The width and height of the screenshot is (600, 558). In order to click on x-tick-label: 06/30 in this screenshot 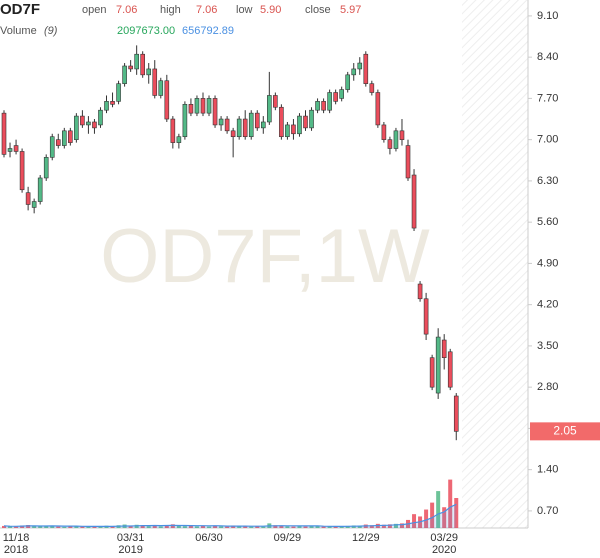, I will do `click(209, 538)`.